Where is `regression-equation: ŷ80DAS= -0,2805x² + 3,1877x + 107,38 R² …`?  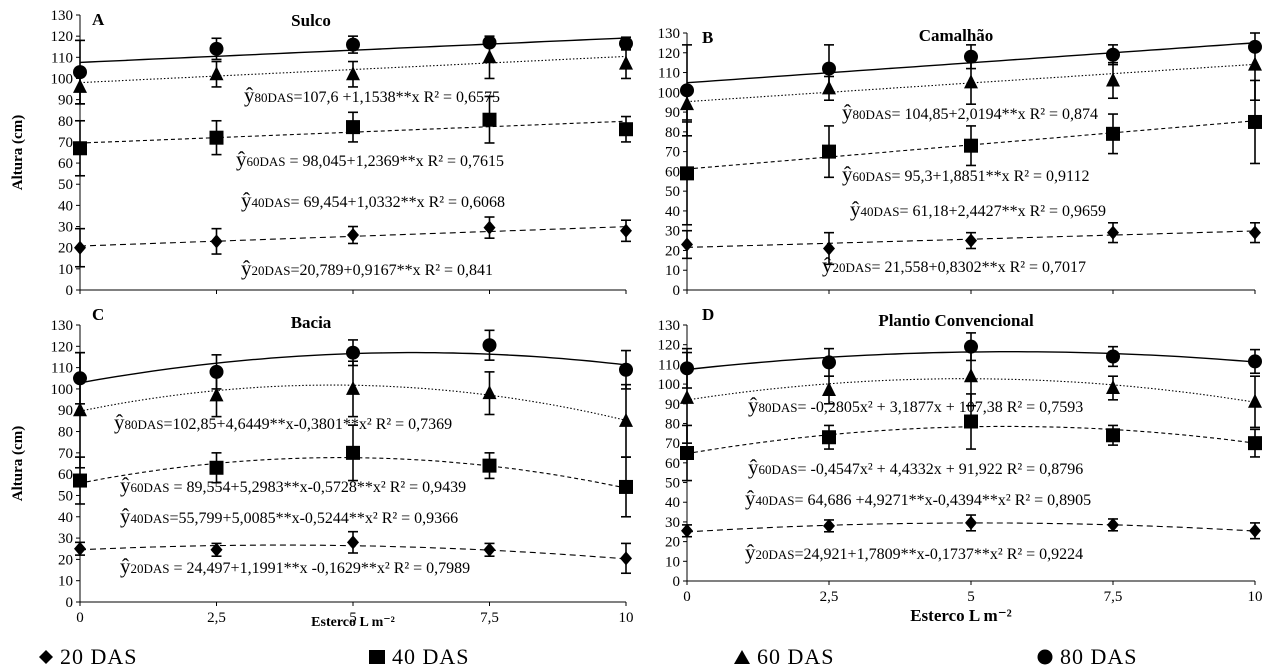
regression-equation: ŷ80DAS= -0,2805x² + 3,1877x + 107,38 R² … is located at coordinates (915, 405).